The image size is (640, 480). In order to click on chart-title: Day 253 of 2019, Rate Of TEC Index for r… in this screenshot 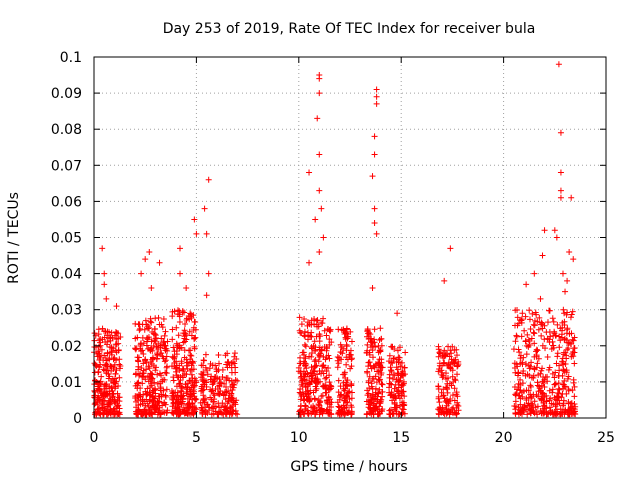, I will do `click(349, 29)`.